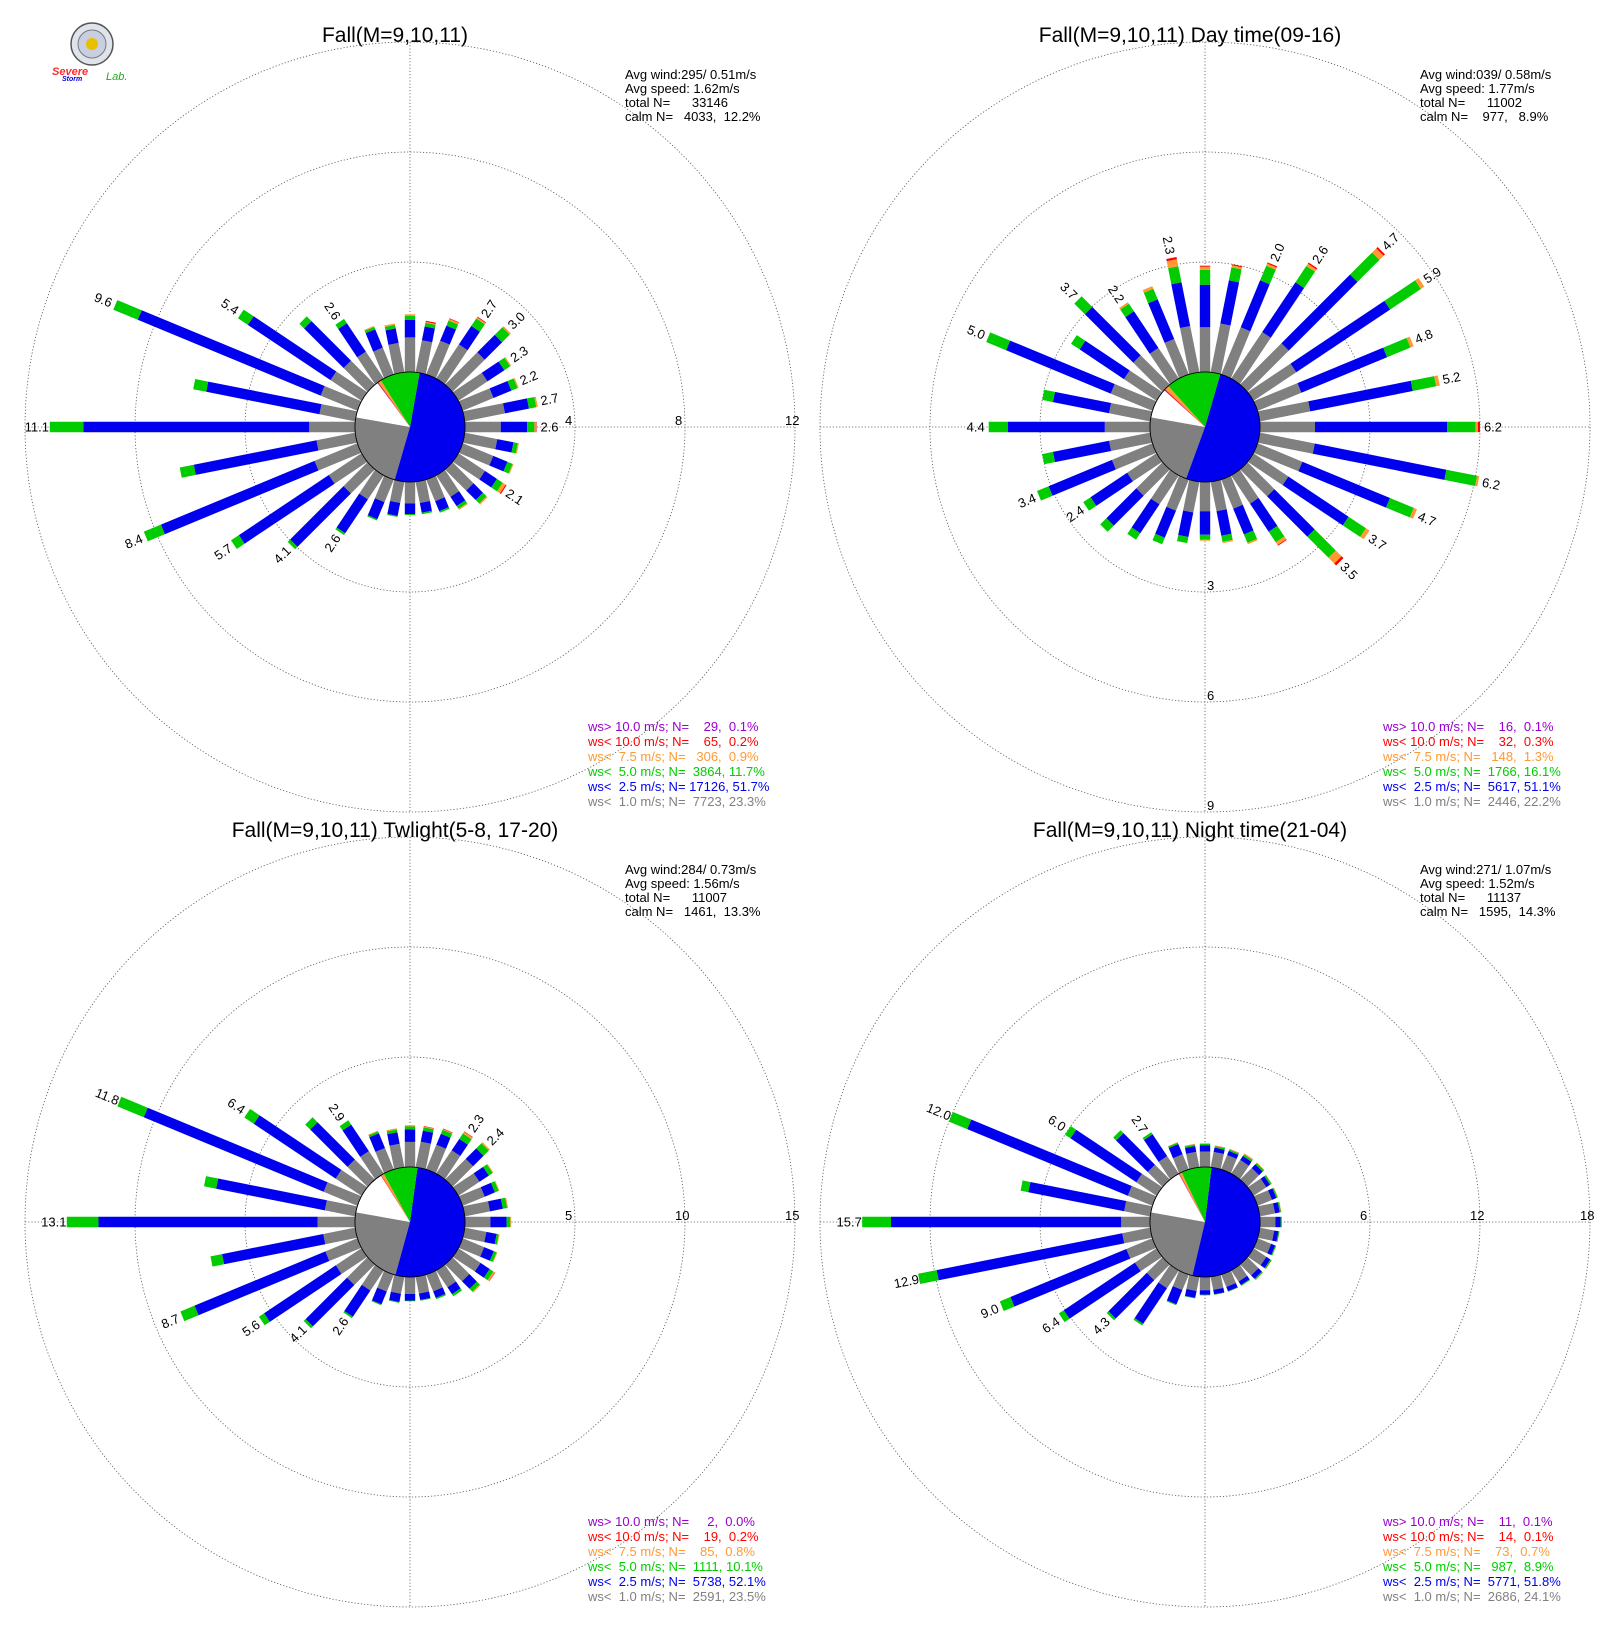 Image resolution: width=1620 pixels, height=1645 pixels. I want to click on legend-entry: ws< 5.0 m/s; N= 1111, 10.1%, so click(675, 1566).